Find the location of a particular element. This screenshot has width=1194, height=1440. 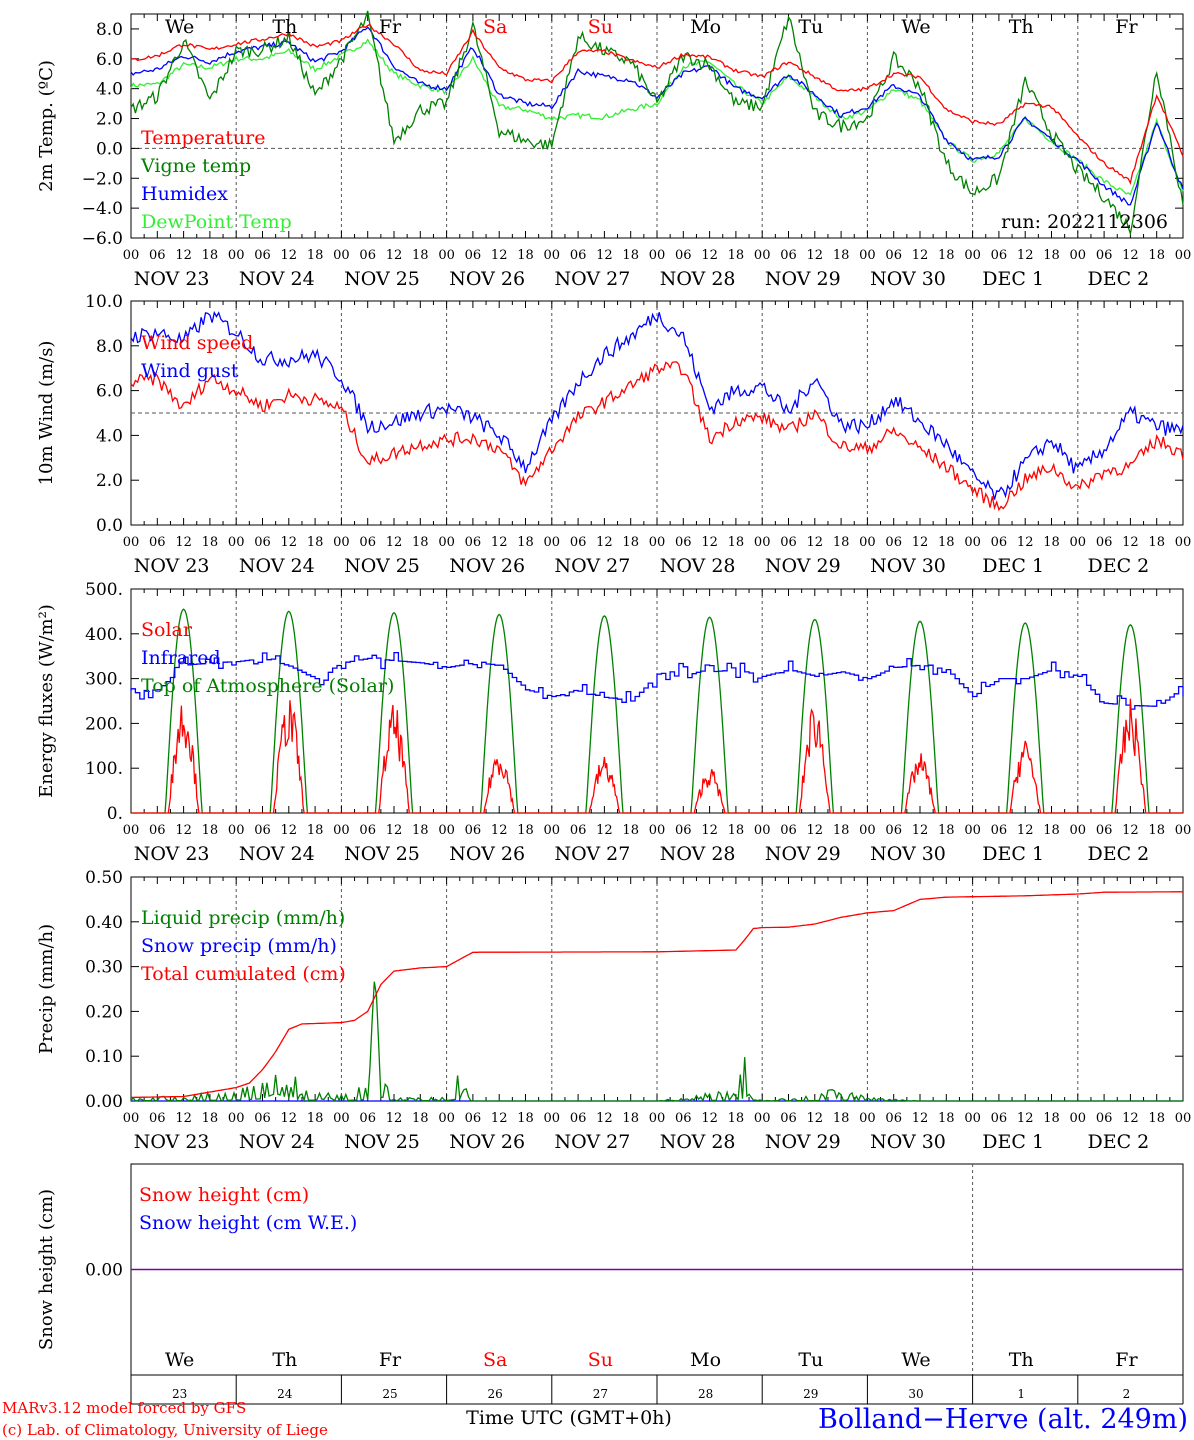

series-total-cumulated-line is located at coordinates (657, 995).